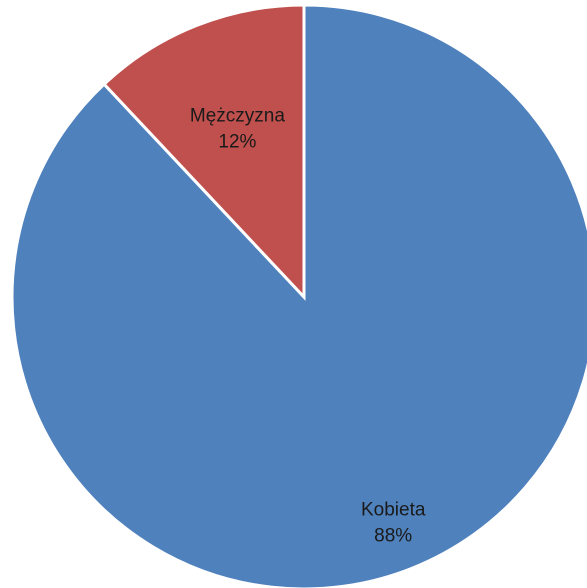 The width and height of the screenshot is (587, 588). I want to click on slice-label-name: Mężczyzna, so click(237, 116).